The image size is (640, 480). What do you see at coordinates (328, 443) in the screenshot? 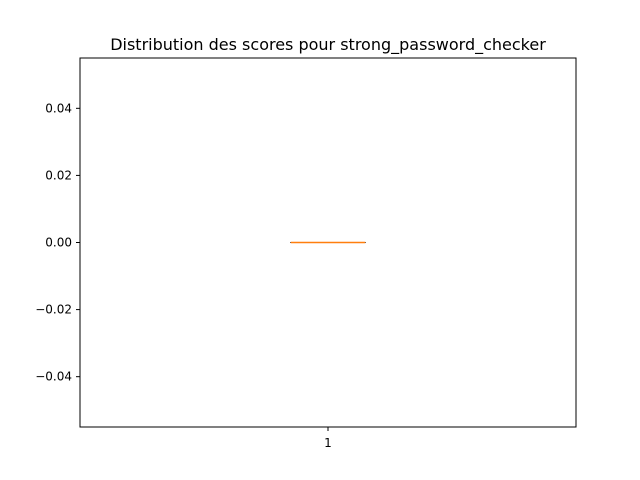
I see `x-tick-label: 1` at bounding box center [328, 443].